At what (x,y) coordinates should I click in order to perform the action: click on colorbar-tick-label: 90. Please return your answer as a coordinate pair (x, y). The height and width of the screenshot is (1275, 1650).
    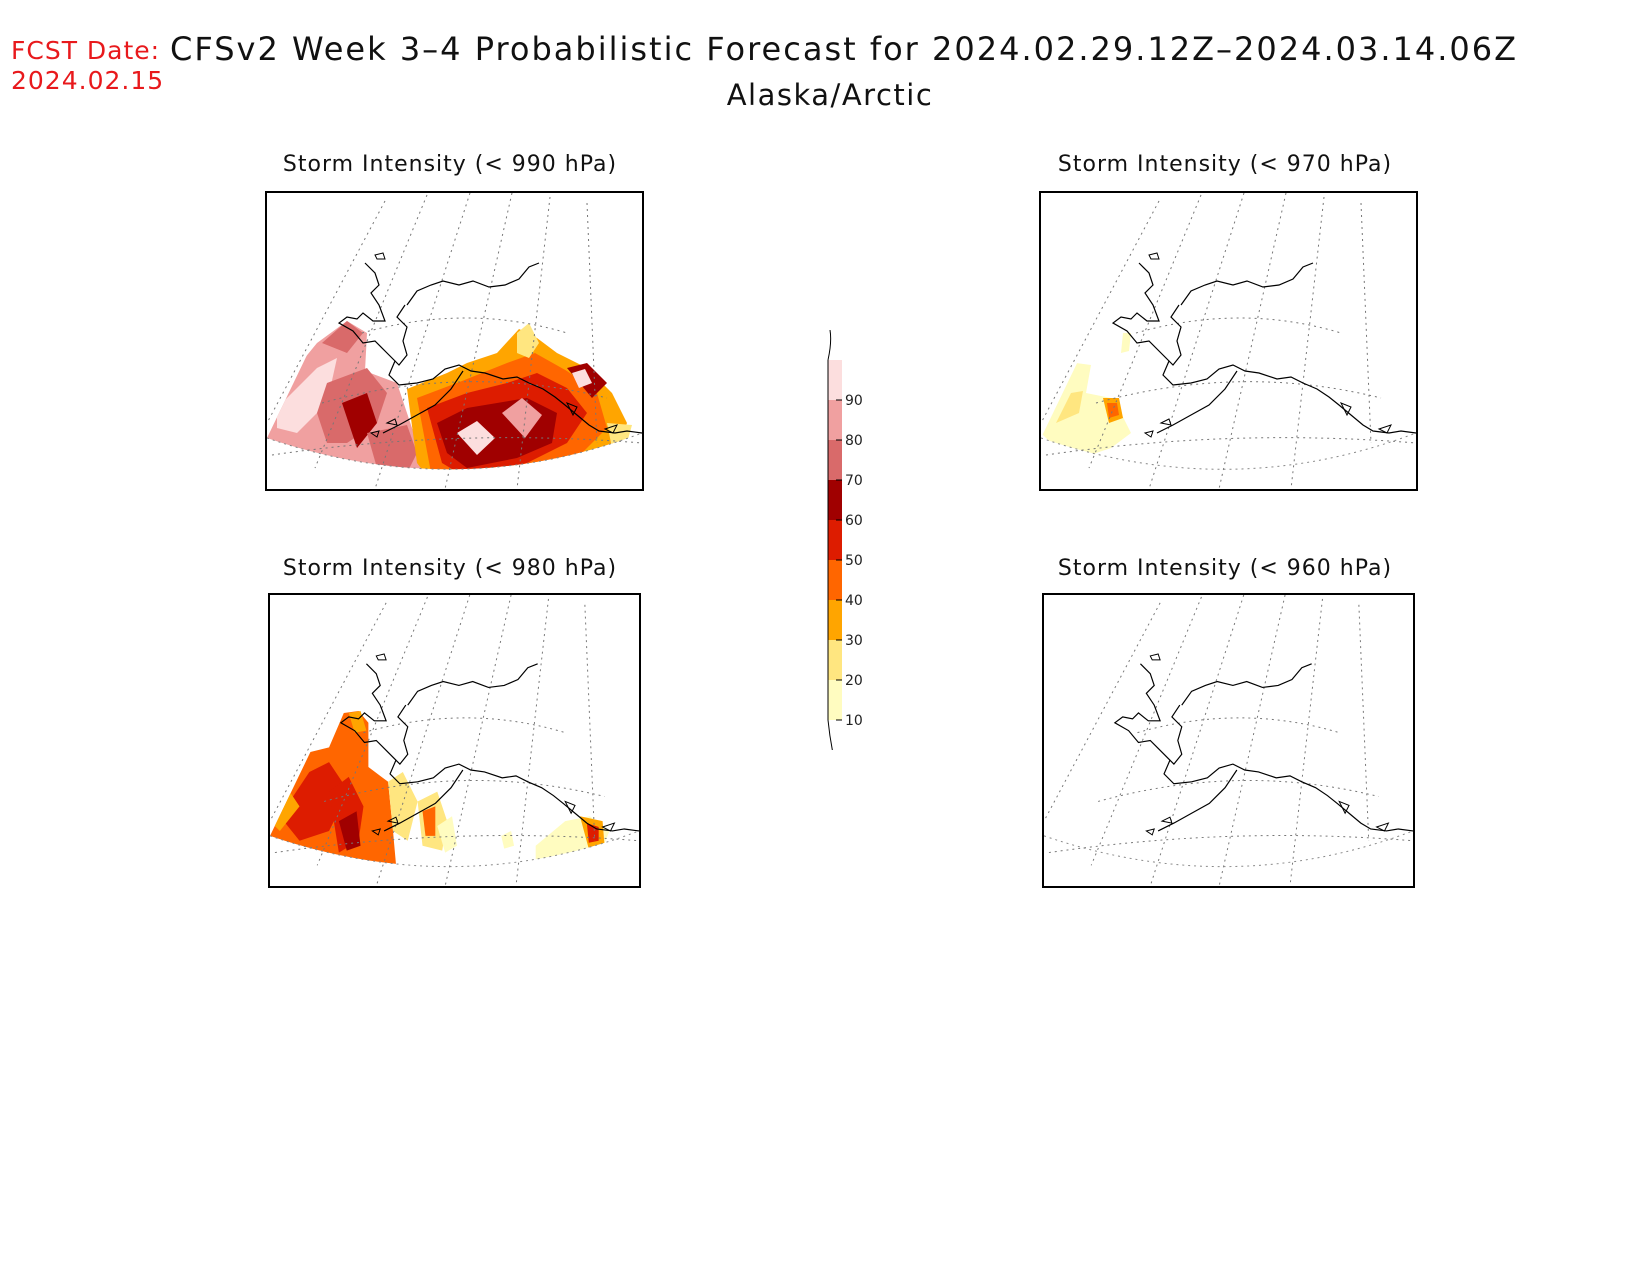
    Looking at the image, I should click on (854, 401).